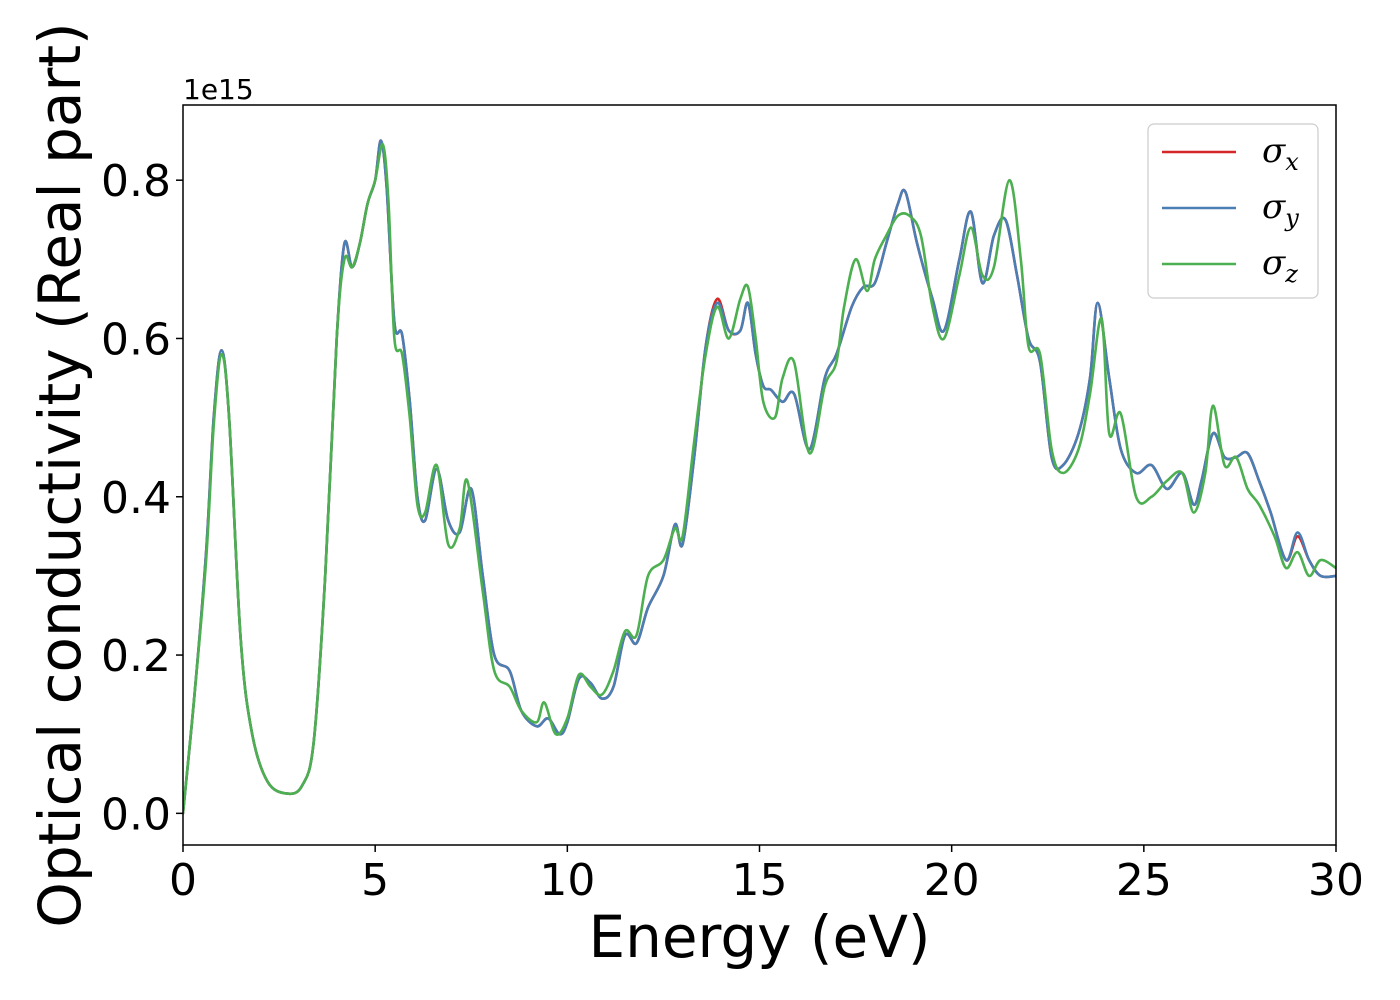 The height and width of the screenshot is (1000, 1400). Describe the element at coordinates (1280, 153) in the screenshot. I see `legend-label-x: σx` at that location.